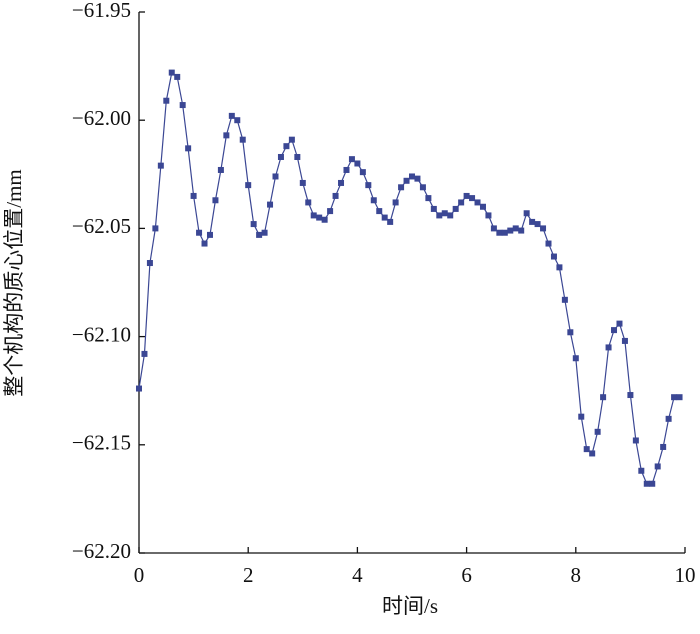  What do you see at coordinates (101, 226) in the screenshot?
I see `y-tick-label: −62.05` at bounding box center [101, 226].